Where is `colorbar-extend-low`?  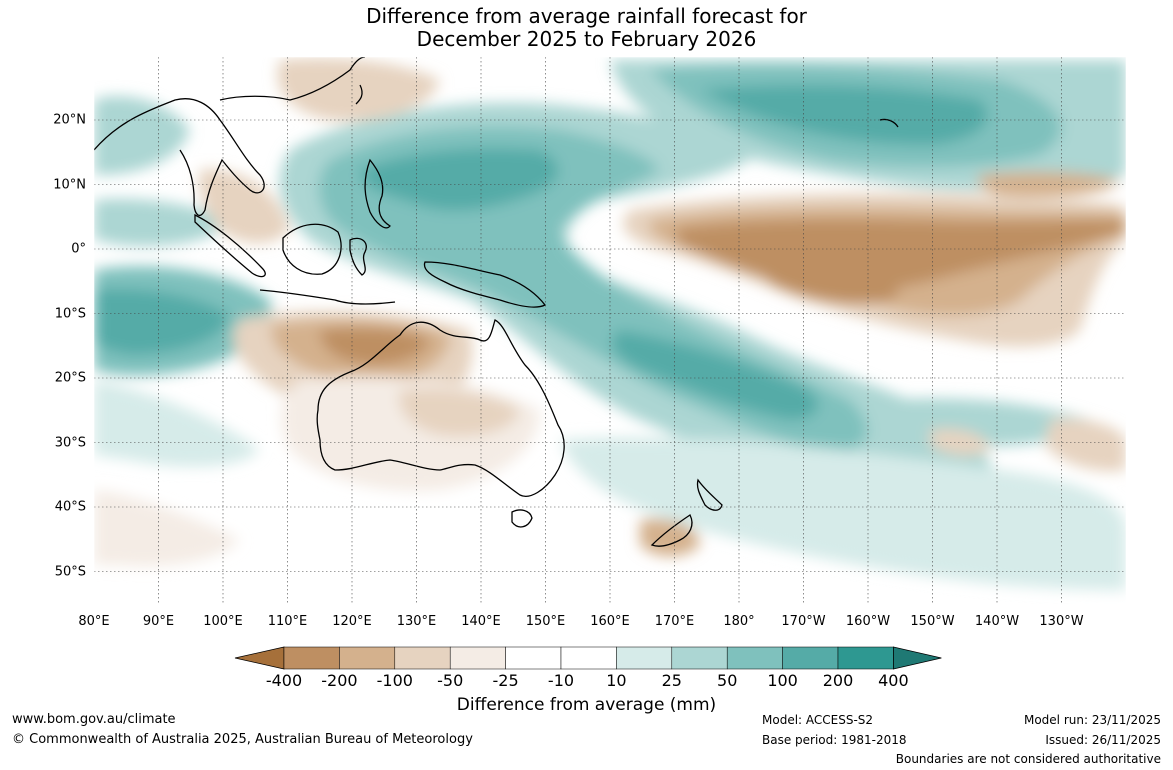 colorbar-extend-low is located at coordinates (259, 658).